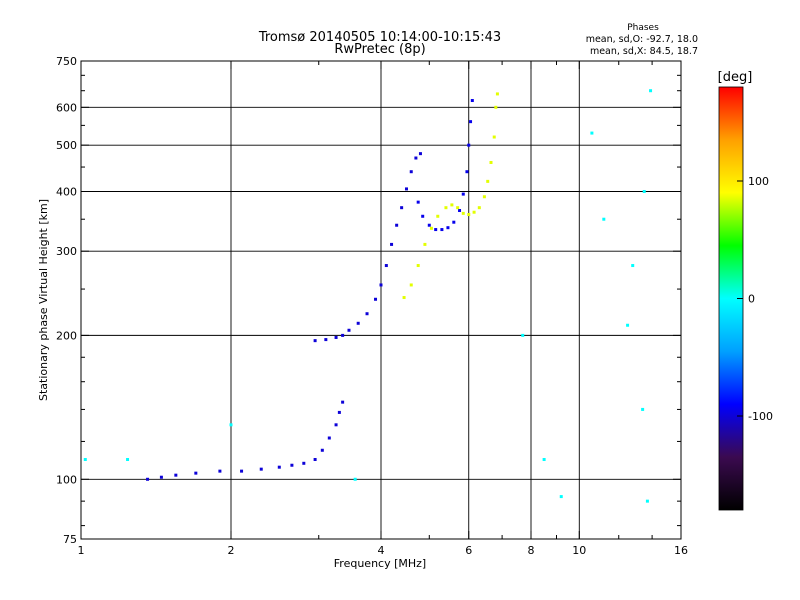  Describe the element at coordinates (760, 416) in the screenshot. I see `colorbar-tick-label: -100` at that location.